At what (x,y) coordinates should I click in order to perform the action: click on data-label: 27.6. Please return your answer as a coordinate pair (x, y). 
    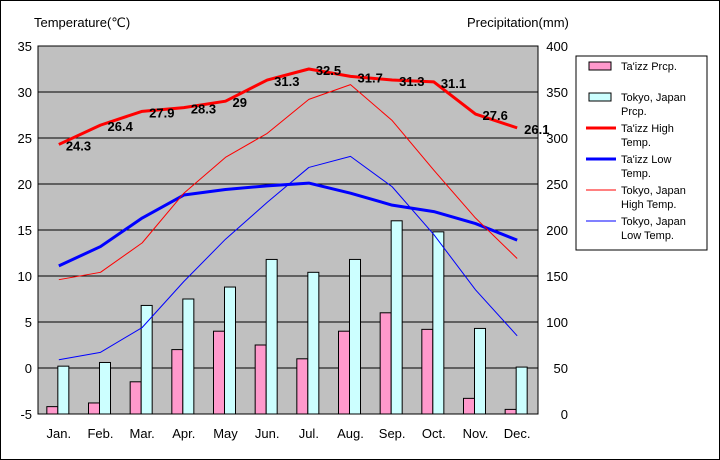
    Looking at the image, I should click on (495, 115).